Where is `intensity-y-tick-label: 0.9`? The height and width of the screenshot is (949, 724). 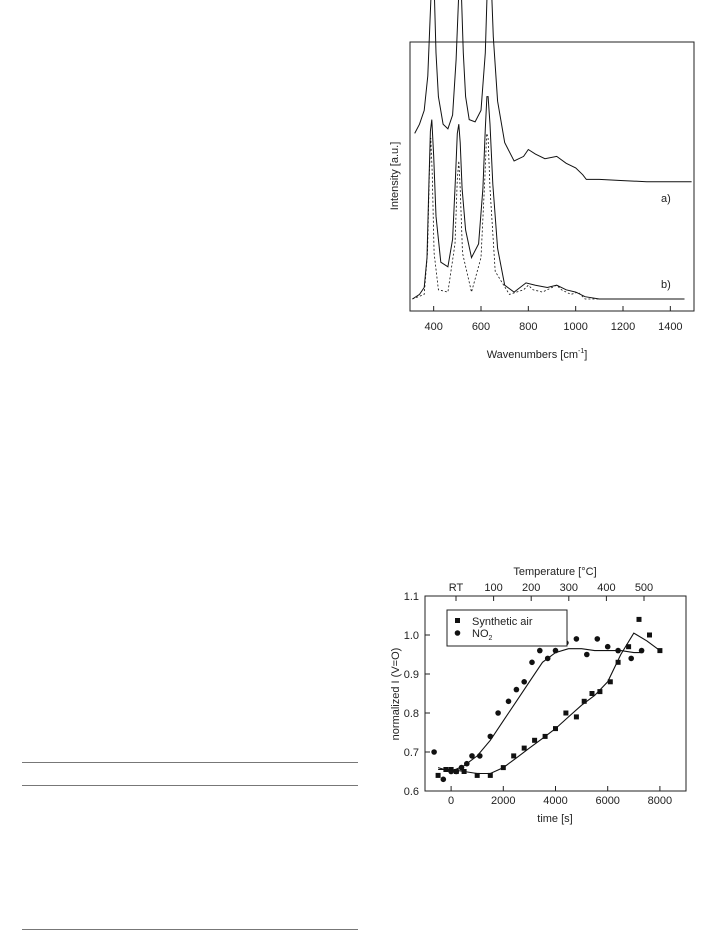
intensity-y-tick-label: 0.9 is located at coordinates (411, 675).